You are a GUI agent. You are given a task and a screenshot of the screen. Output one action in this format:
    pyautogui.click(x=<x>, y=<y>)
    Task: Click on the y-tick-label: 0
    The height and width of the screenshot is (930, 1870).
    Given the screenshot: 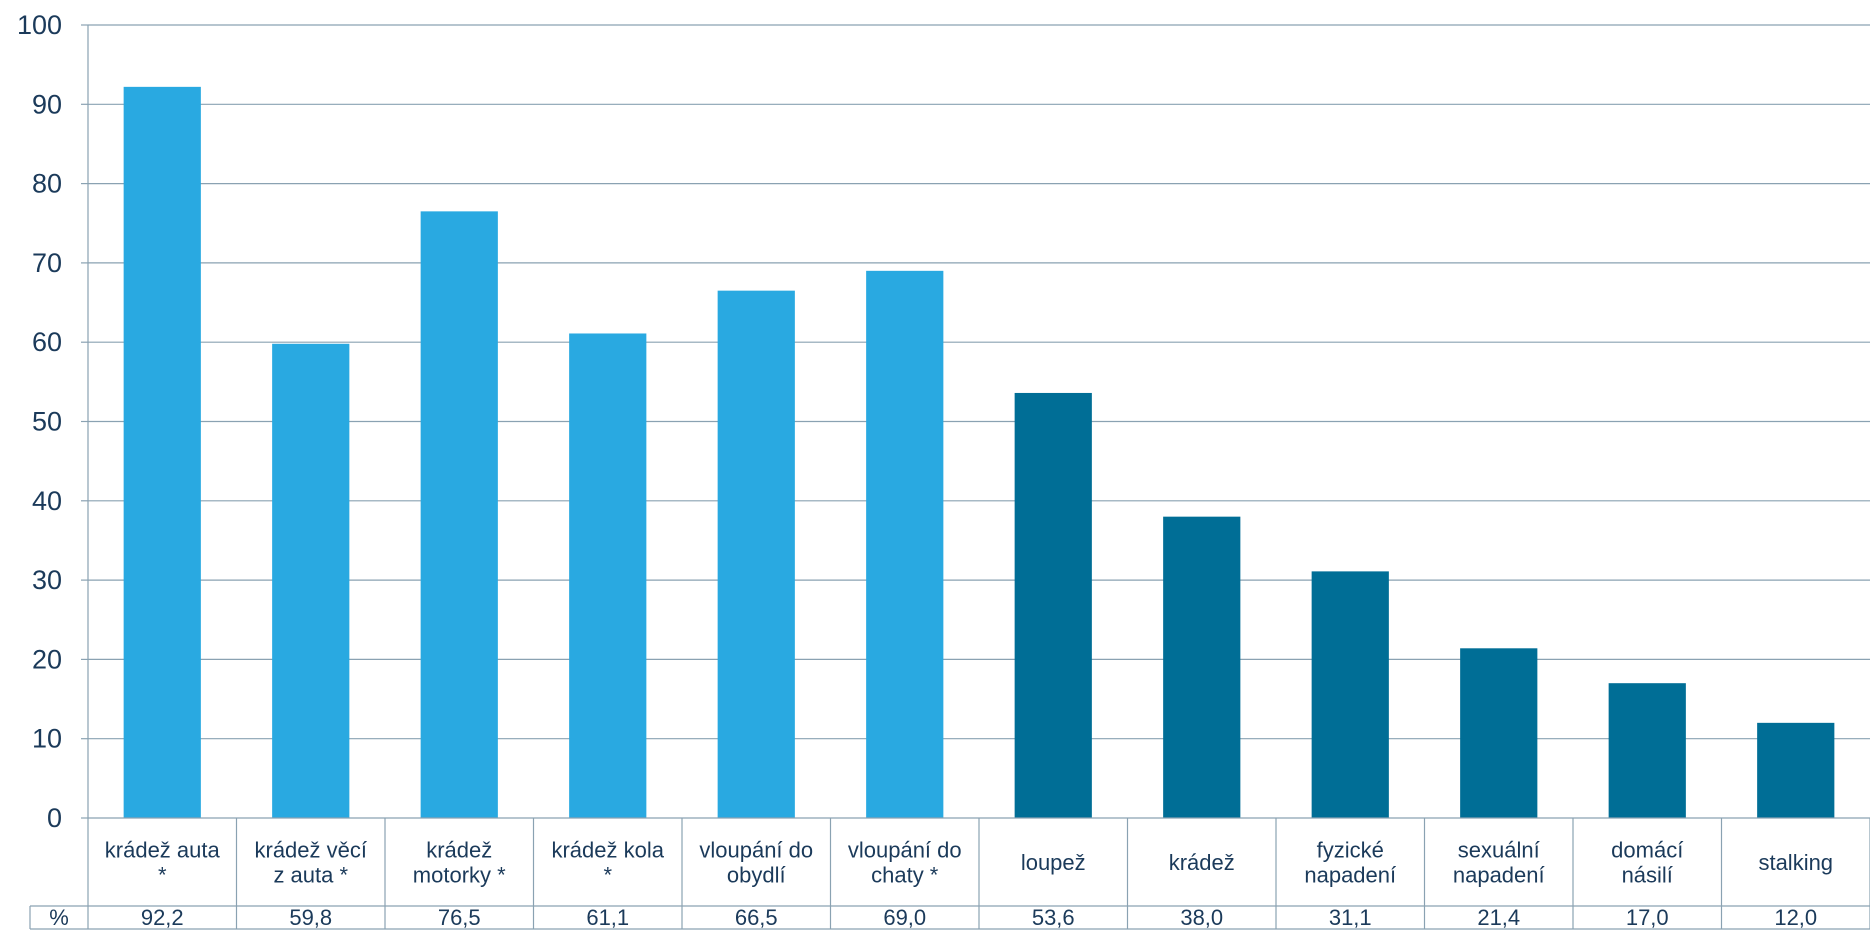 What is the action you would take?
    pyautogui.click(x=54, y=818)
    